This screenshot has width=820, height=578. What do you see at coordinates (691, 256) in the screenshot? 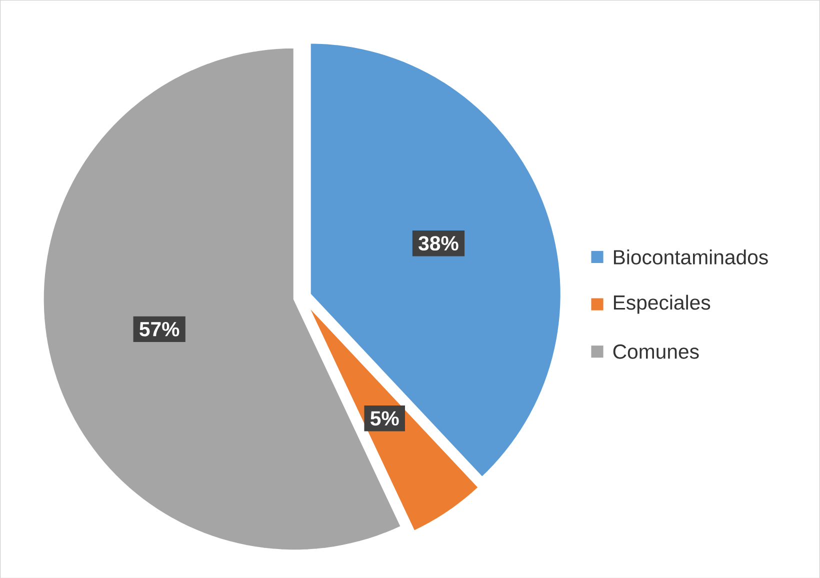
I see `legend-label: Biocontaminados` at bounding box center [691, 256].